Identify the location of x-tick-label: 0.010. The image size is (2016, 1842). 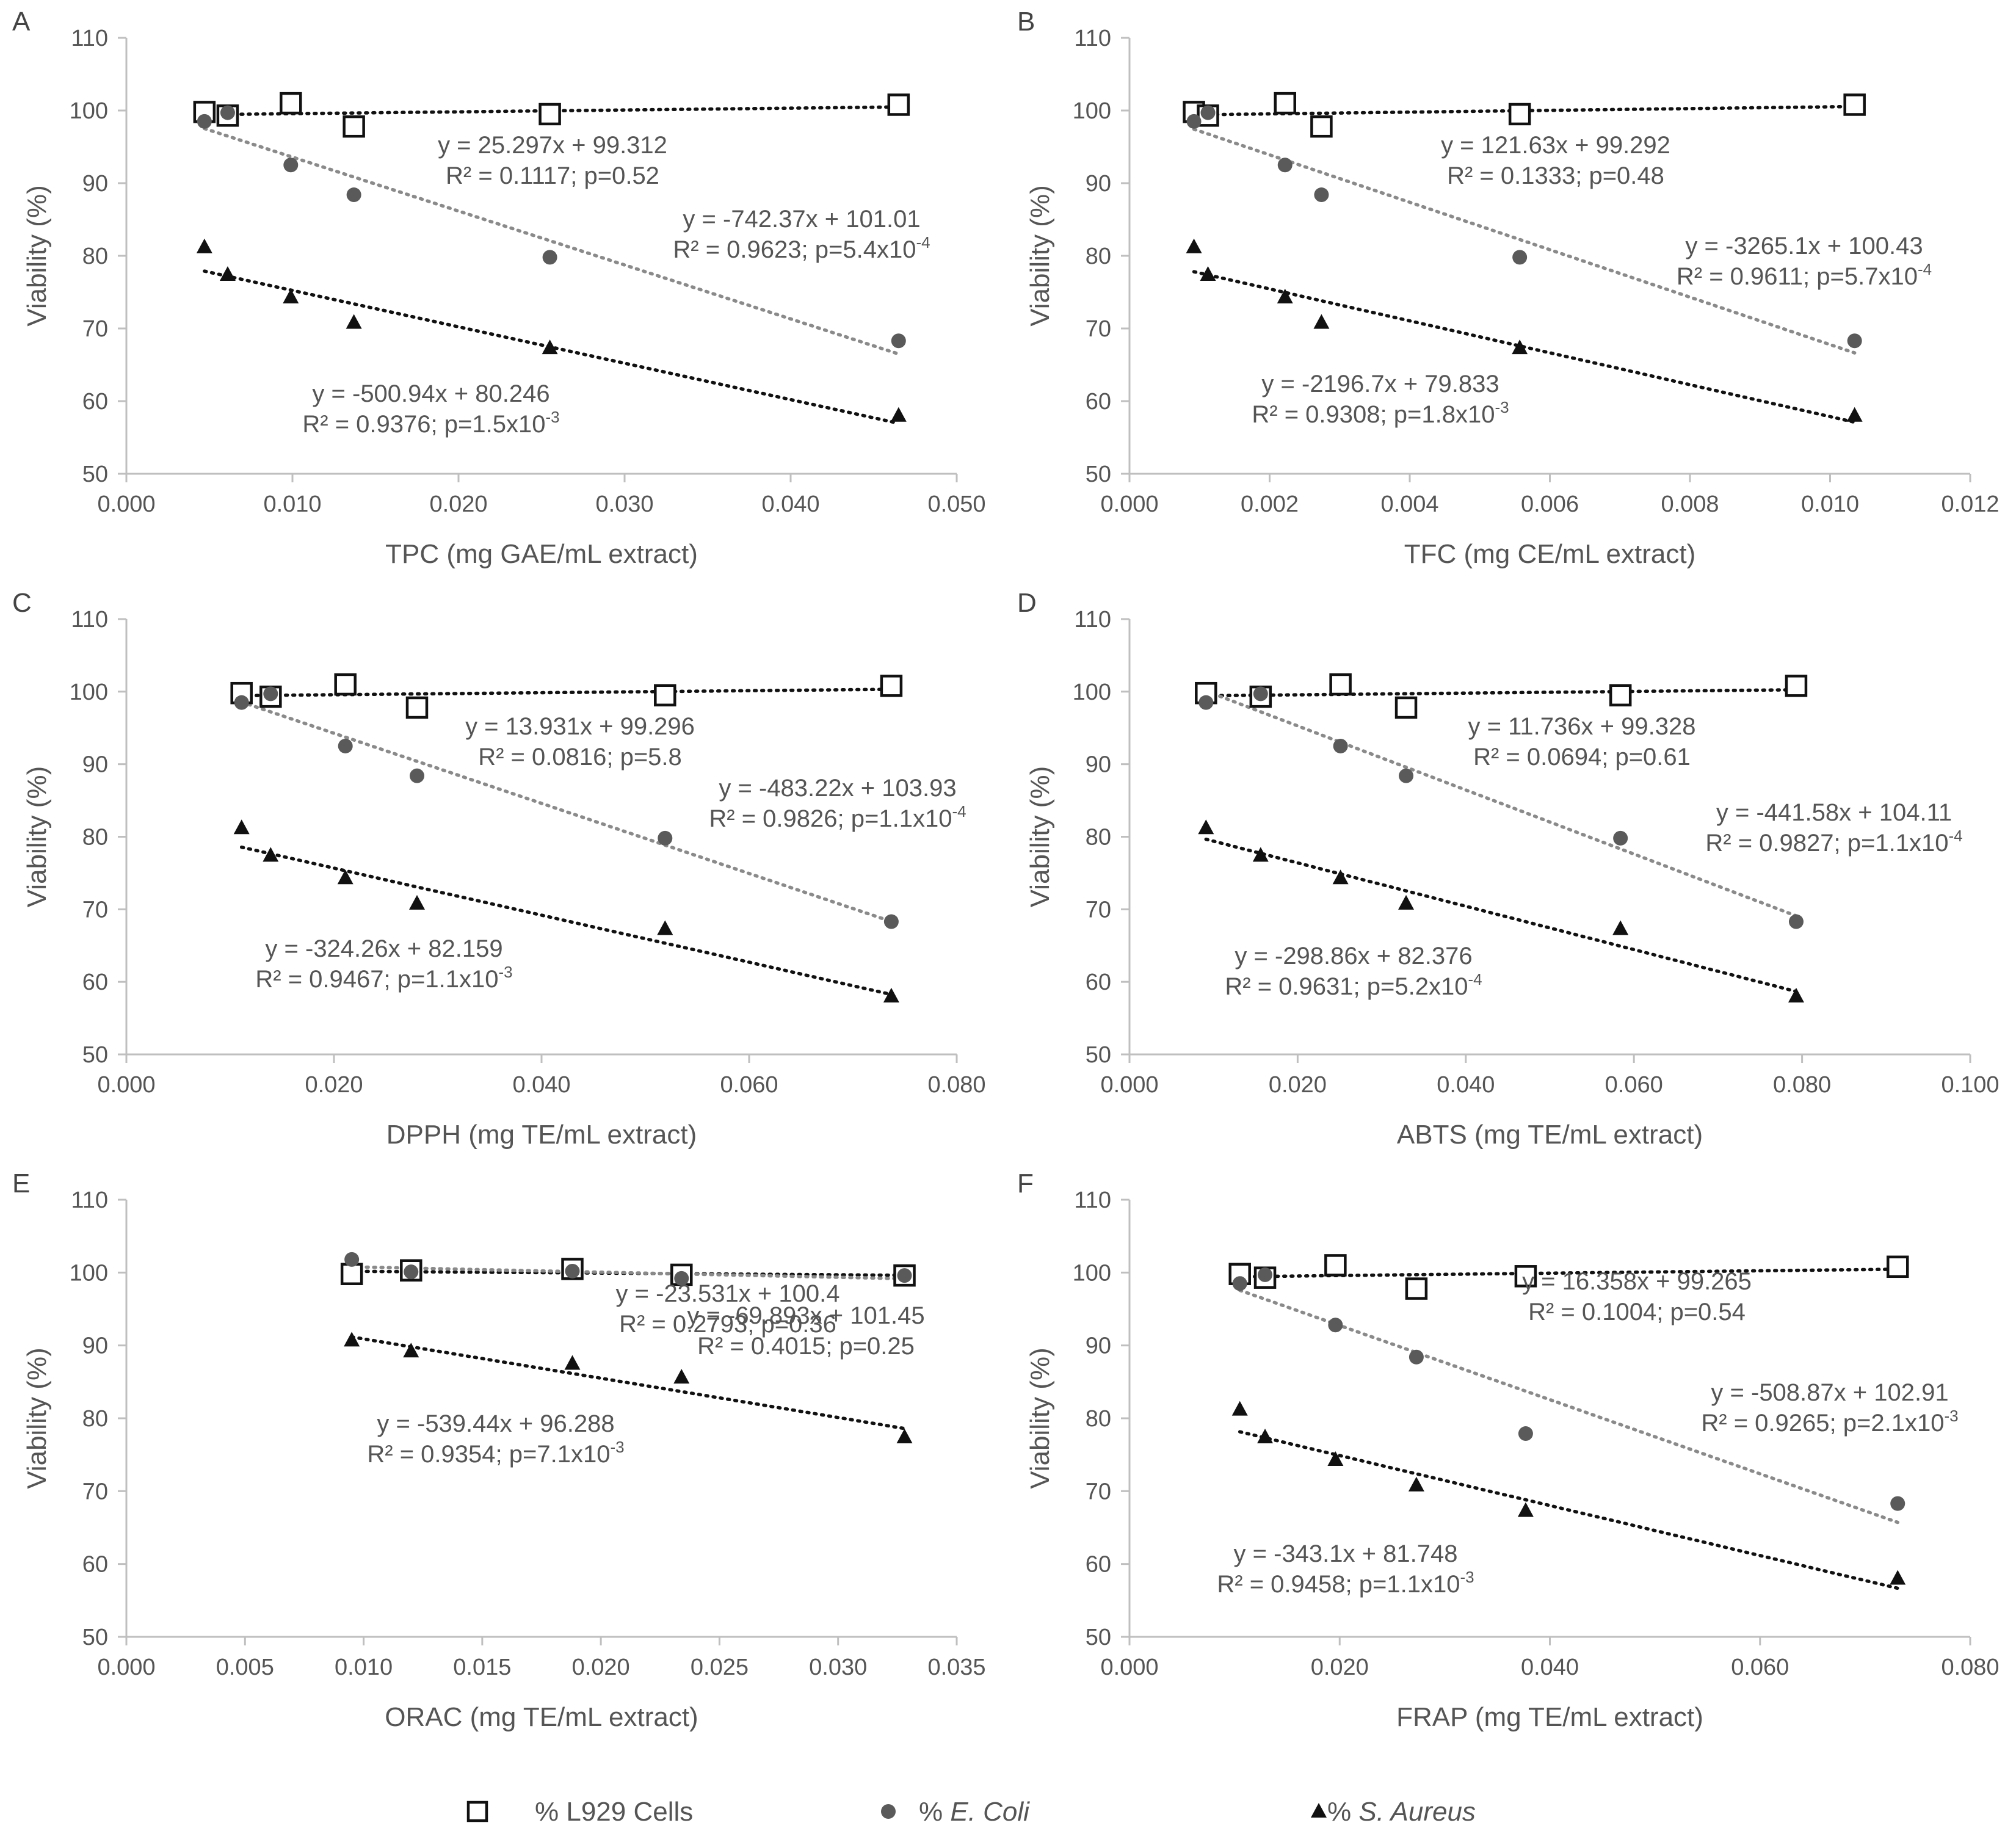
(1830, 504).